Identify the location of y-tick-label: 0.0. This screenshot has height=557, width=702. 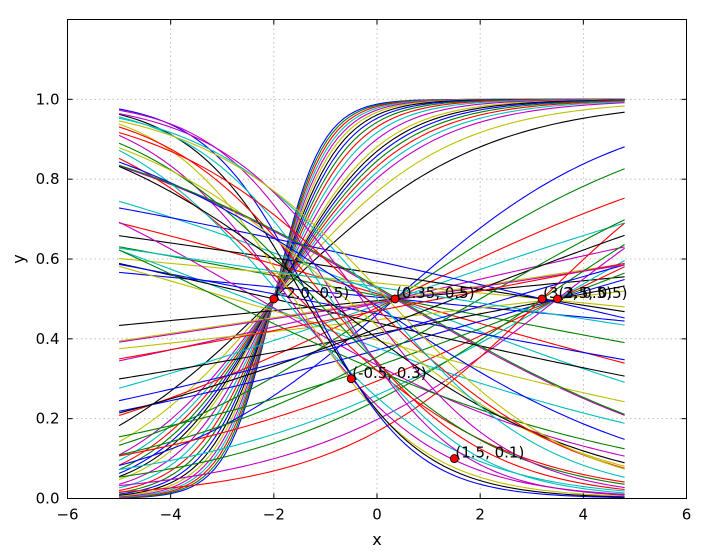
(48, 499).